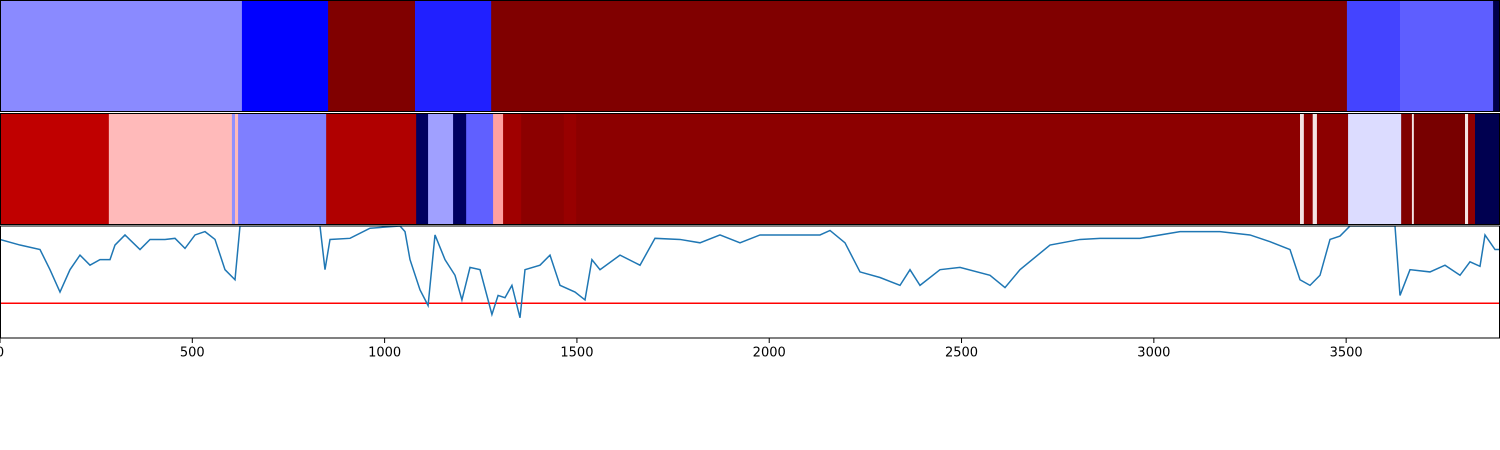 The height and width of the screenshot is (450, 1500). I want to click on x-tick-label: 1000, so click(384, 353).